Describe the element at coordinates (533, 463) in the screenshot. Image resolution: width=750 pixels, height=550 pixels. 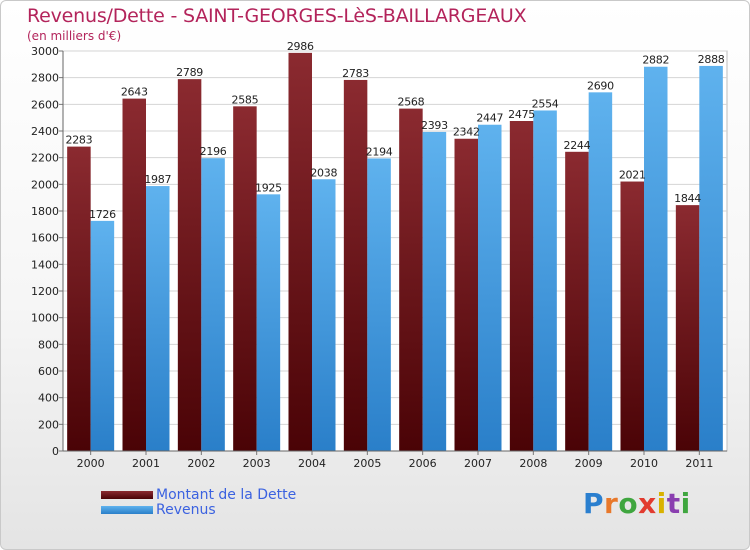
I see `x-tick-label: 2008` at that location.